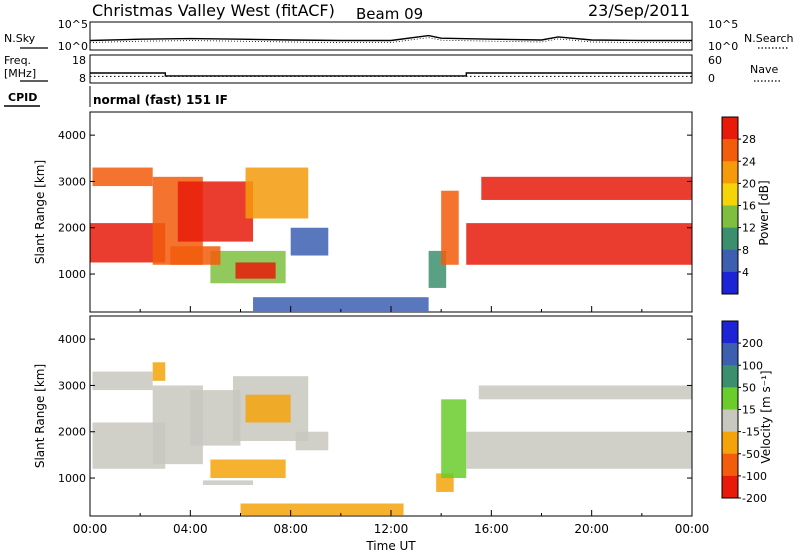 The image size is (800, 558). What do you see at coordinates (190, 529) in the screenshot?
I see `x-tick-label: 04:00` at bounding box center [190, 529].